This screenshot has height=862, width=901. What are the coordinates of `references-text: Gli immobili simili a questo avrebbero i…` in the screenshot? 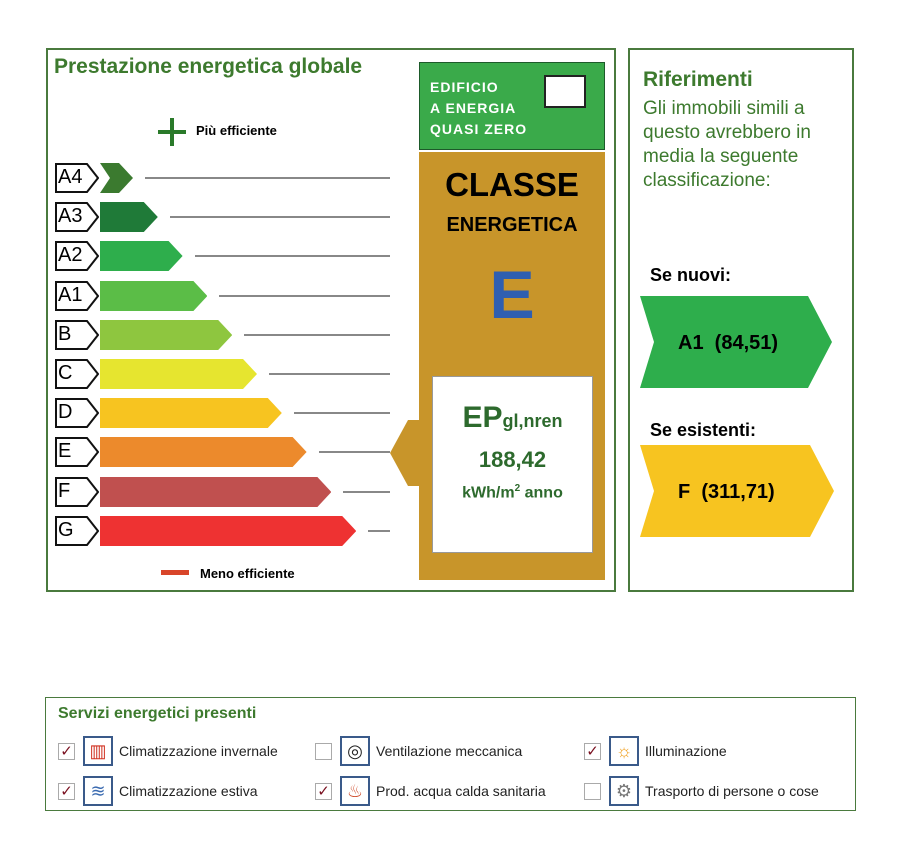 It's located at (727, 144).